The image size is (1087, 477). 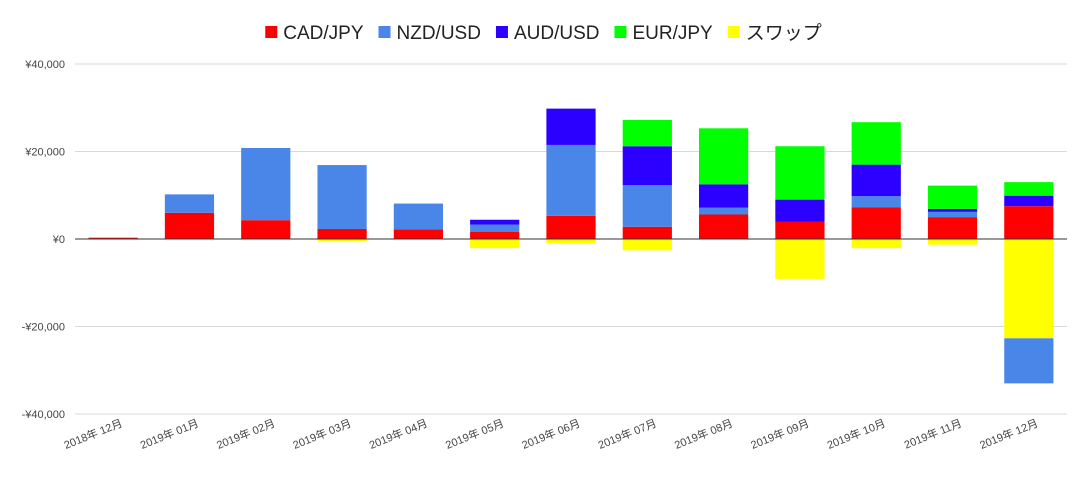 I want to click on x-tick-label: 2018年 12月, so click(x=93, y=434).